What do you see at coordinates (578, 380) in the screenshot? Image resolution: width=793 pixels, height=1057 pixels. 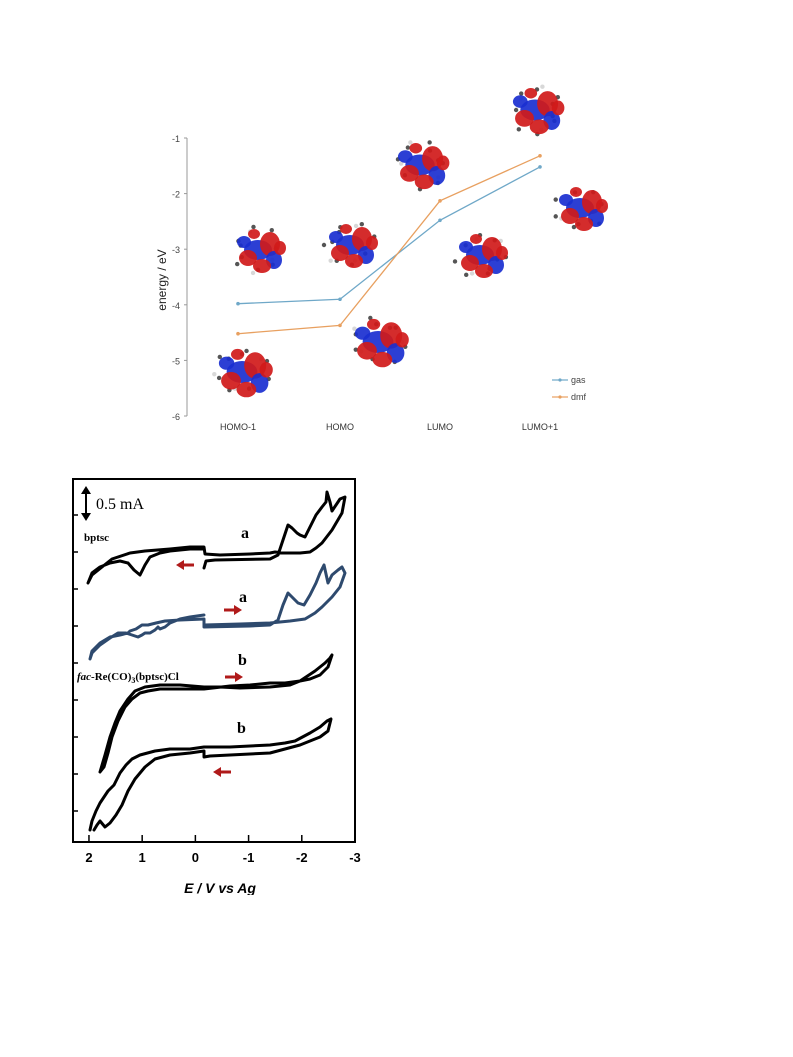 I see `legend-gas: gas` at bounding box center [578, 380].